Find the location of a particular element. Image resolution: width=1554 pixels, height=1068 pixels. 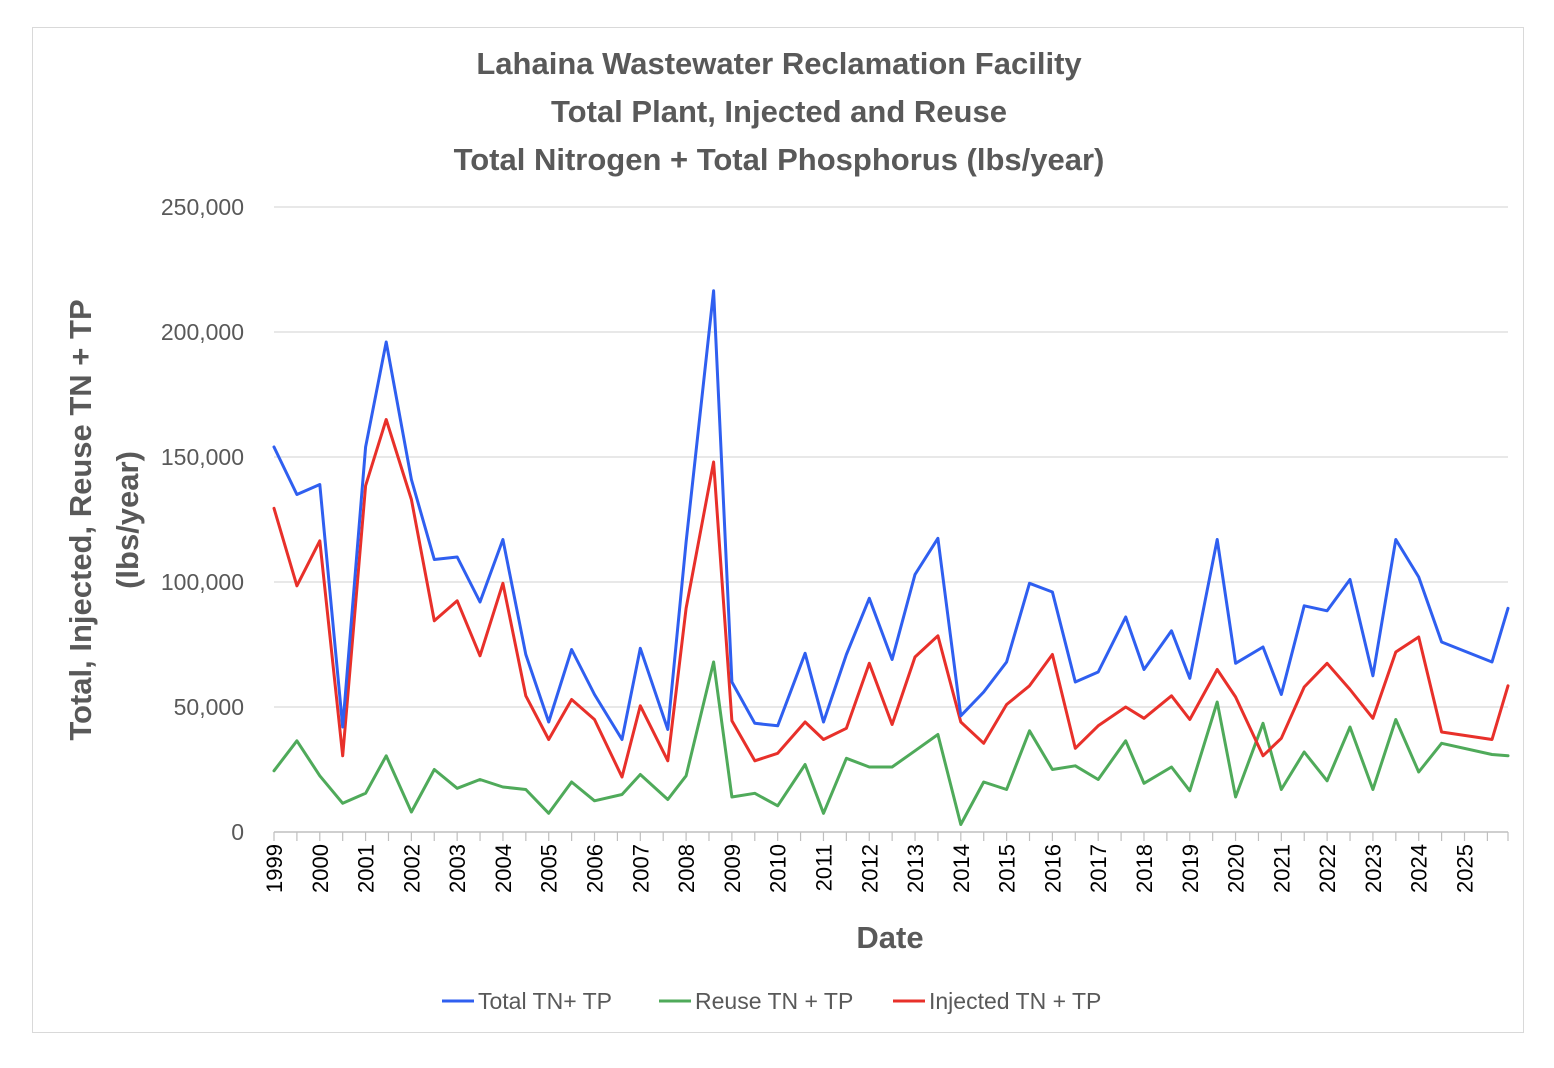

x-axis-title: Date is located at coordinates (889, 937).